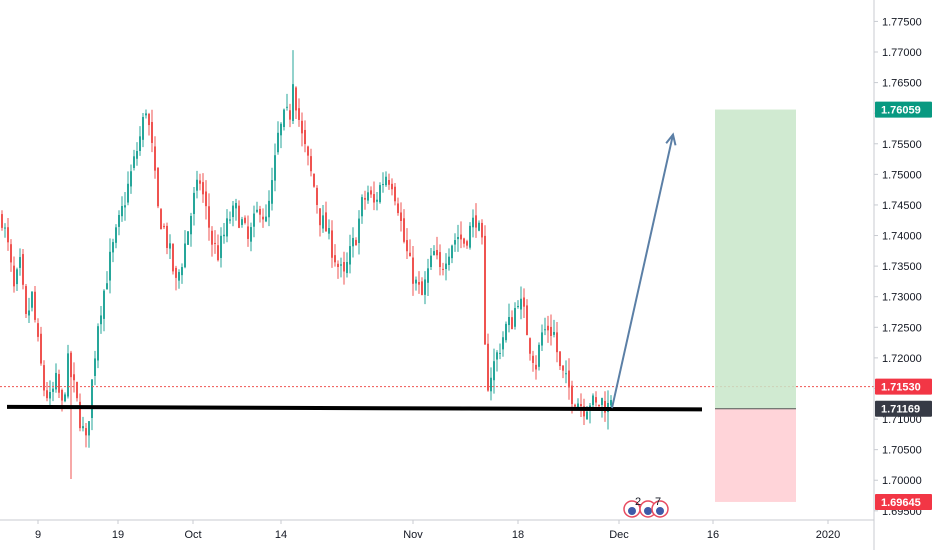  I want to click on price-tick-label: 1.74500, so click(902, 206).